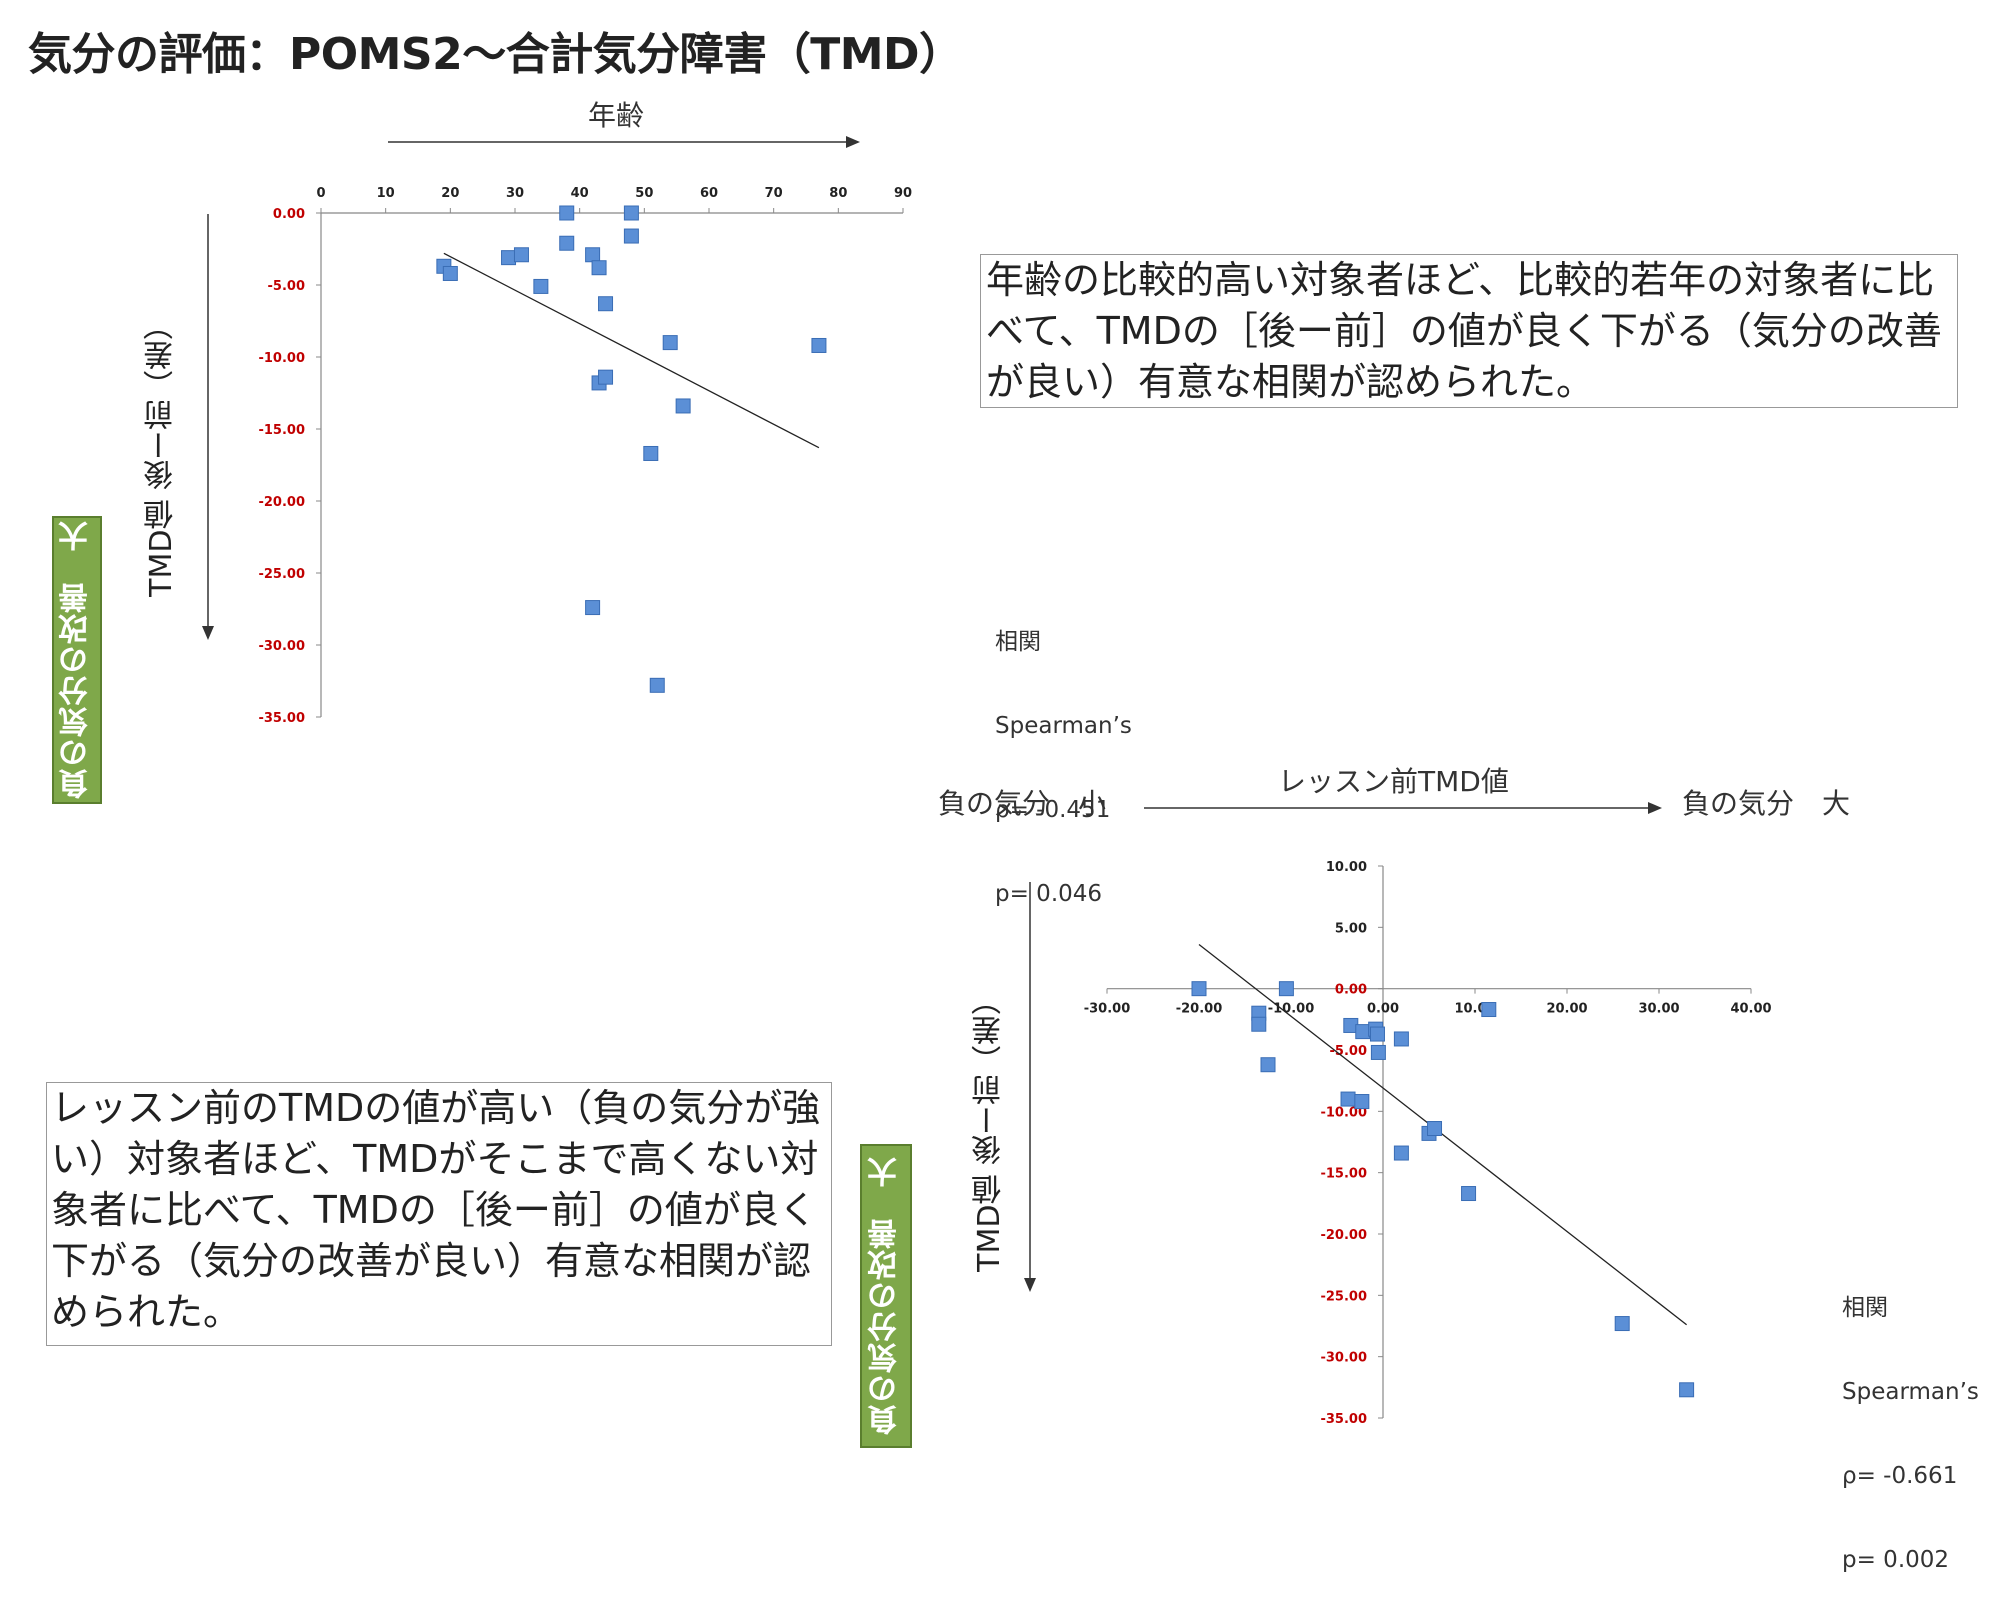  Describe the element at coordinates (286, 286) in the screenshot. I see `chart1-y-tick-label: -5.00` at that location.